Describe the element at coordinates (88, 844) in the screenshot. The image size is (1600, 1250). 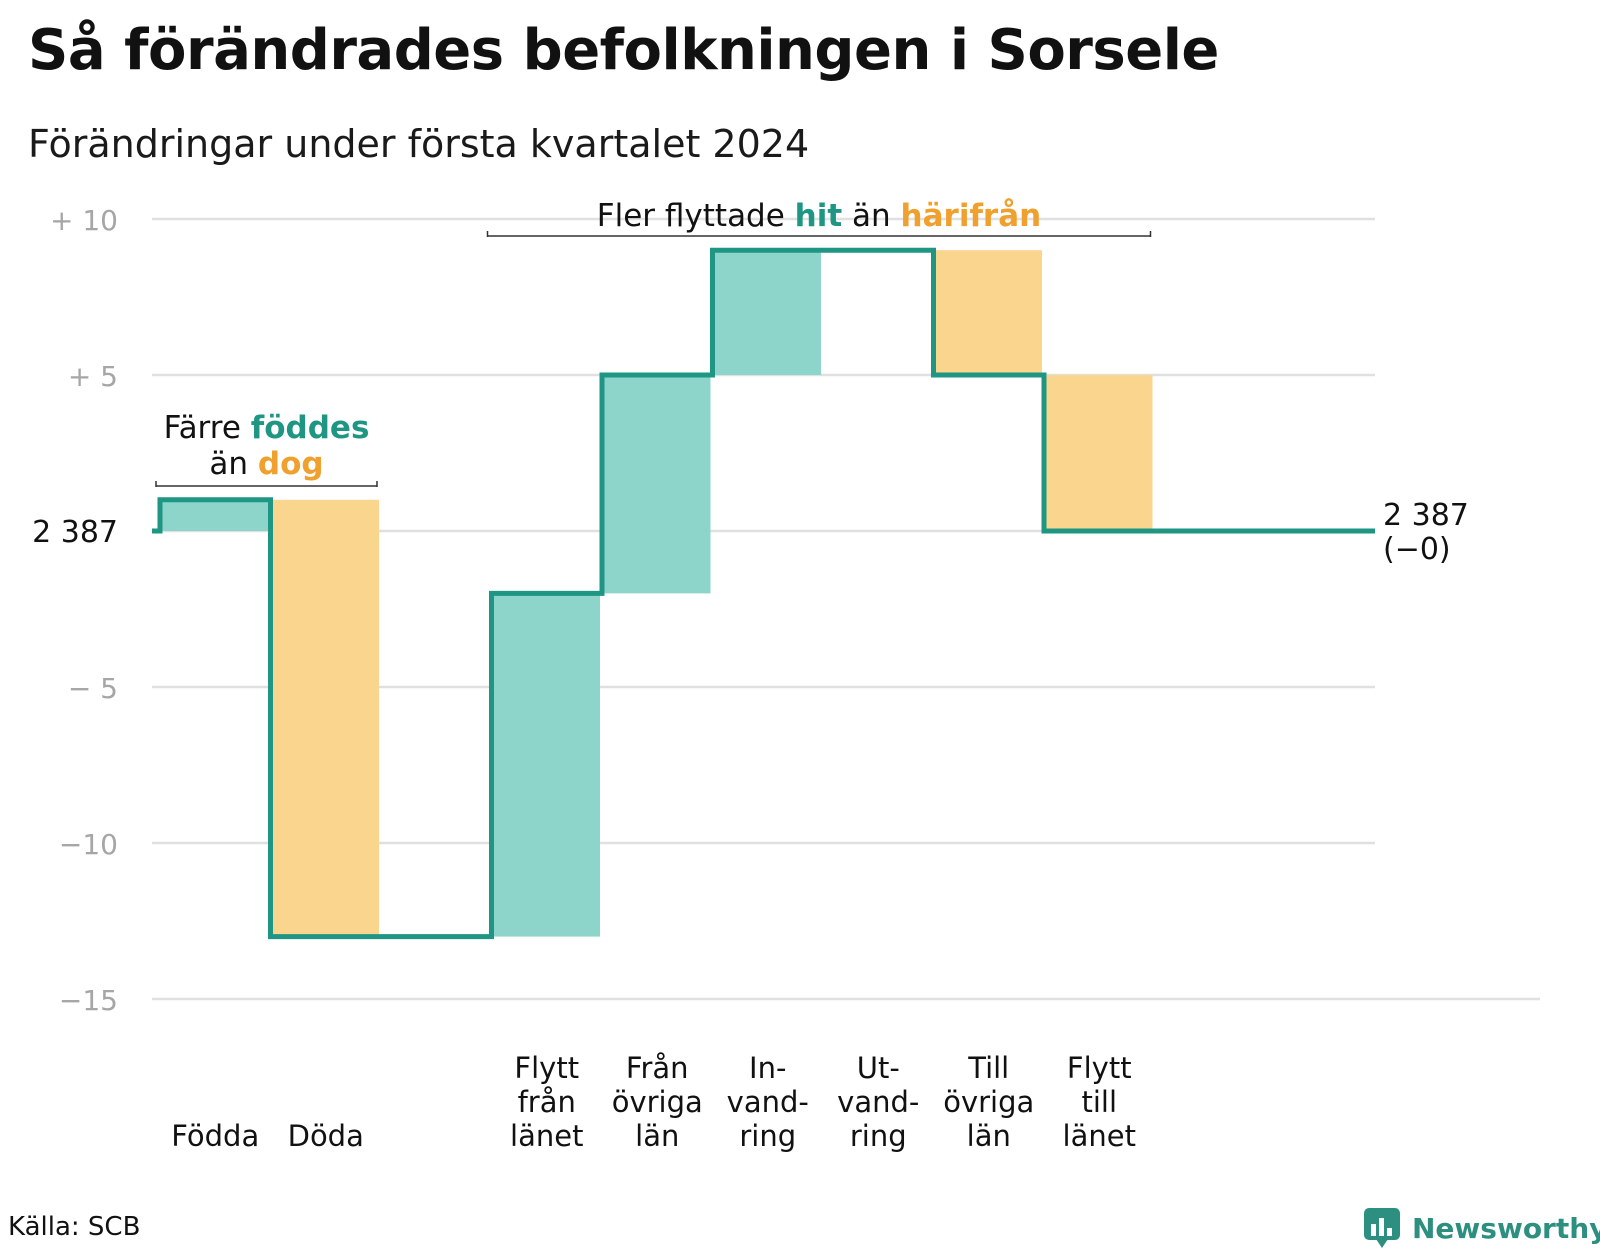
I see `y-tick-label: −10` at that location.